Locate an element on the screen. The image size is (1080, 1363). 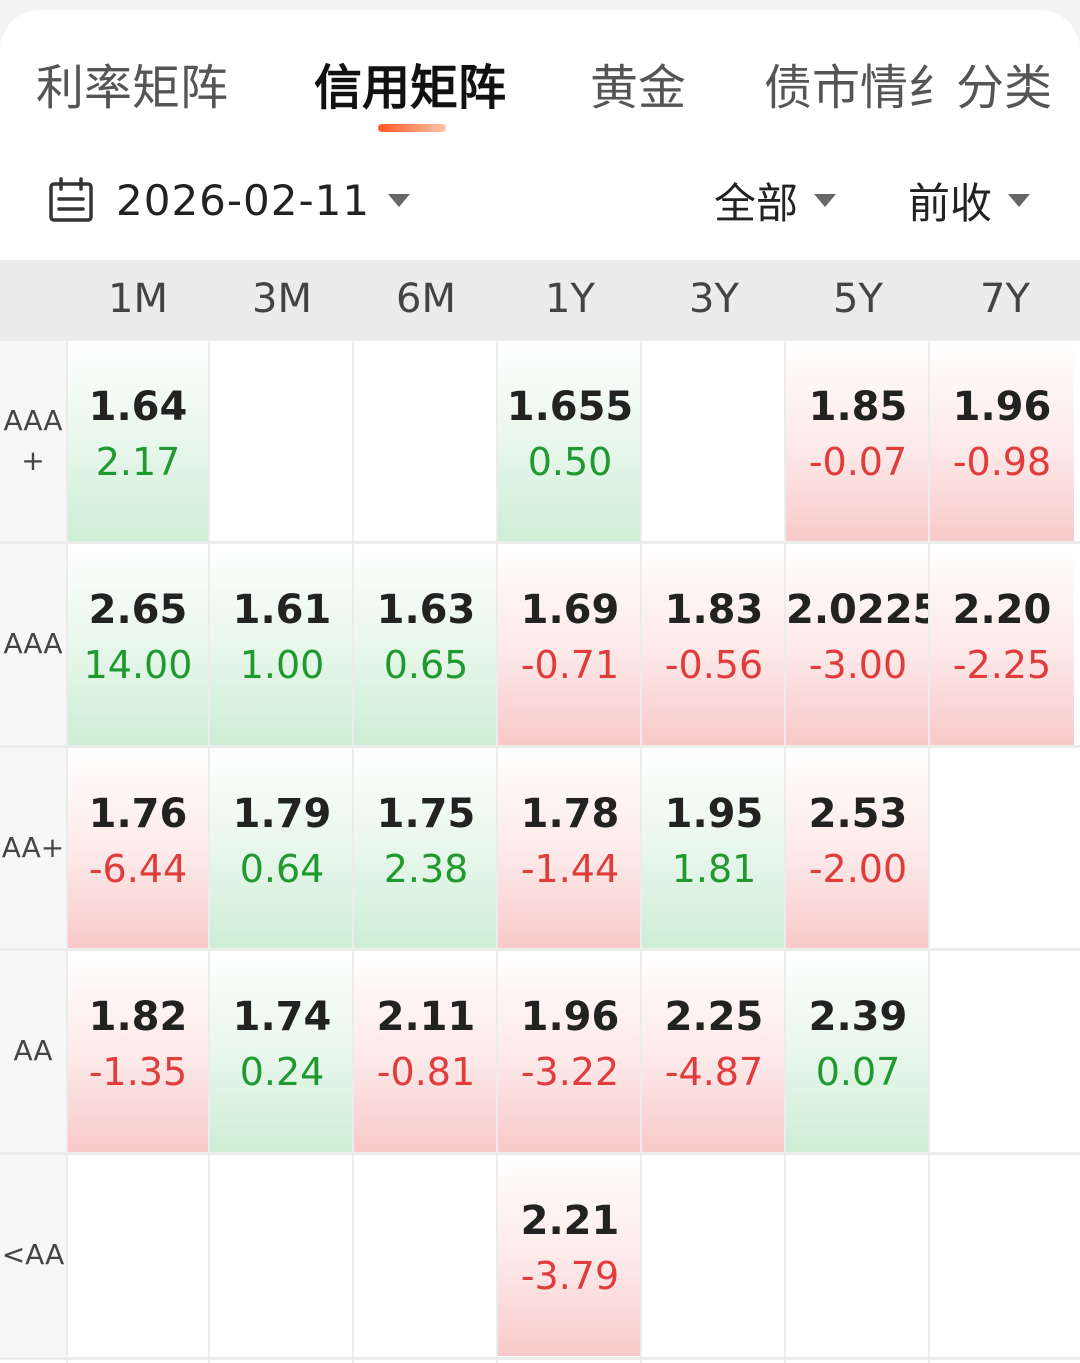
matrix-cell: 1.75 2.38 is located at coordinates (426, 848).